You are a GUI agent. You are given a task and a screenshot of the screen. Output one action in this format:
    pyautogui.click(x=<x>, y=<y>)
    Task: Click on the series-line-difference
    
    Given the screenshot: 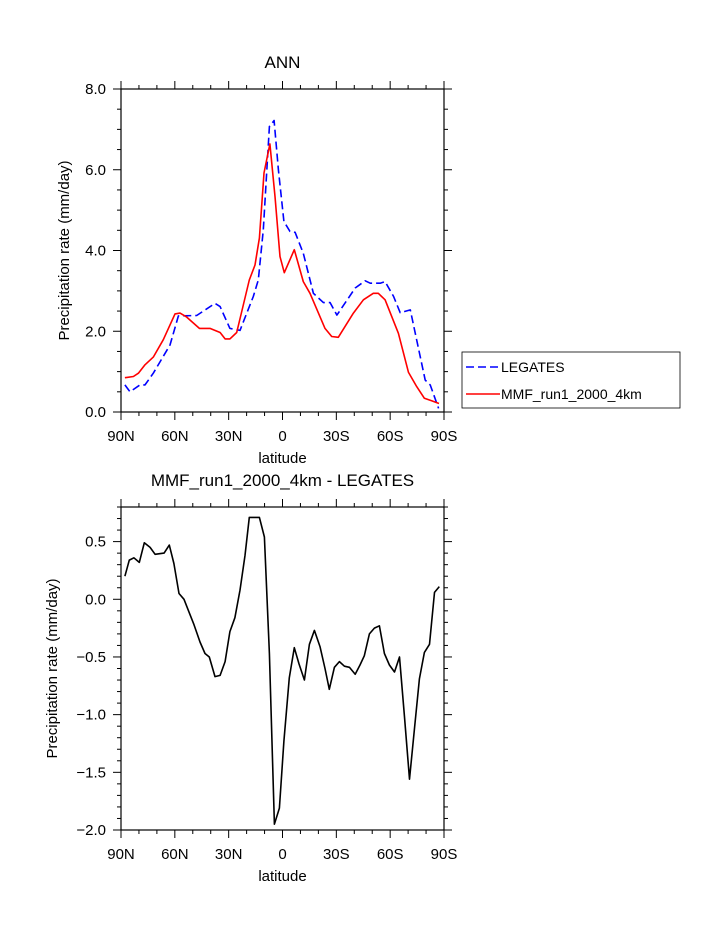 What is the action you would take?
    pyautogui.click(x=282, y=671)
    